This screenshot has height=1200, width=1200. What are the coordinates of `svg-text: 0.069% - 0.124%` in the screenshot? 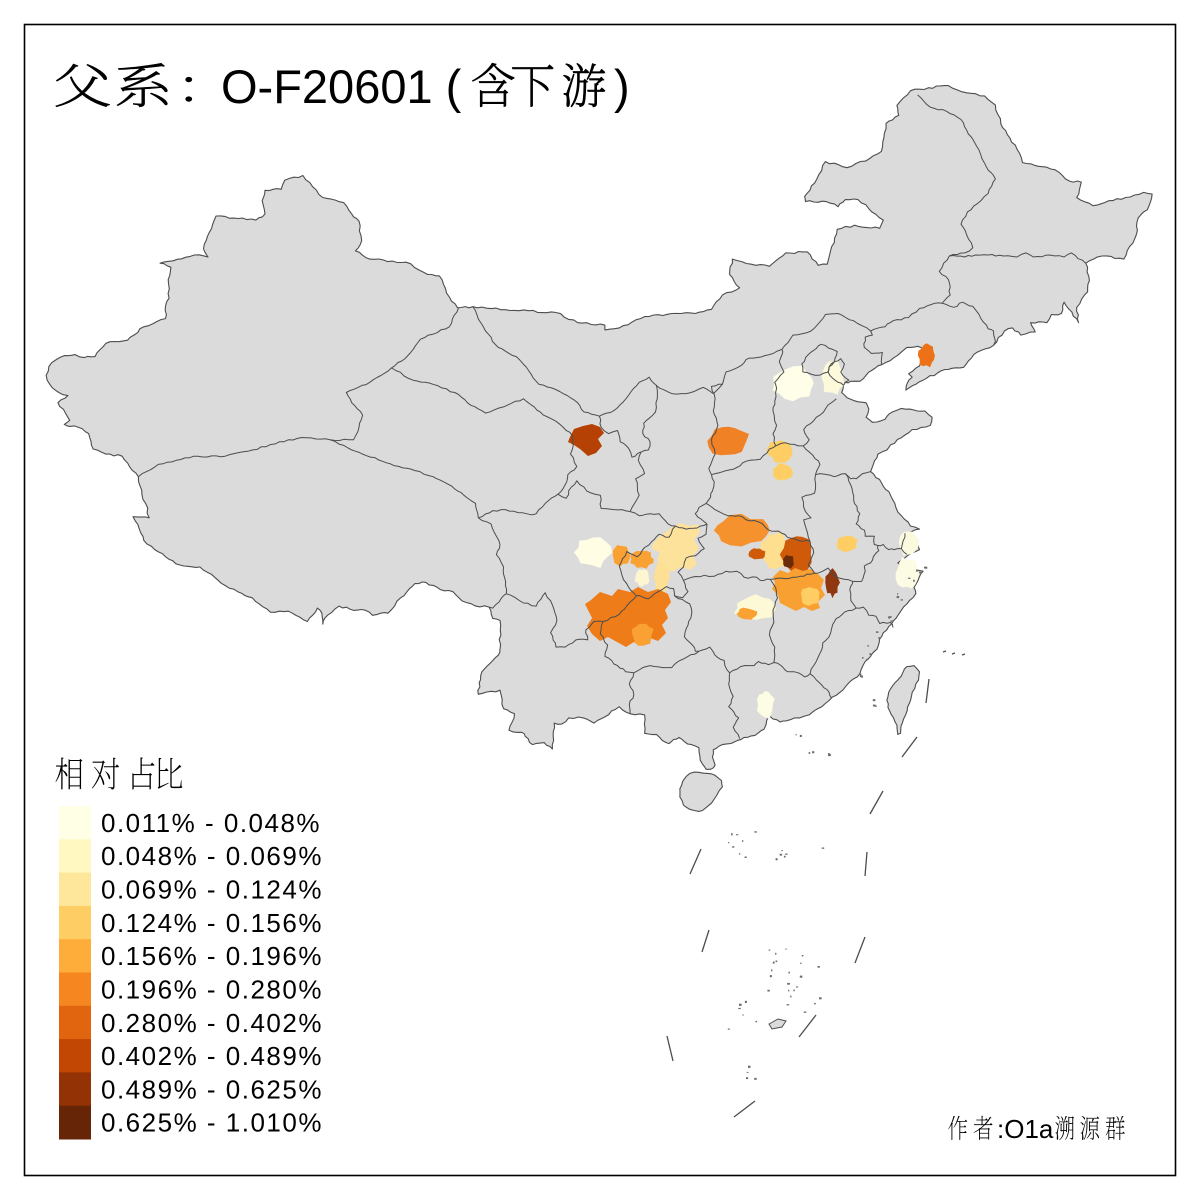 It's located at (212, 890).